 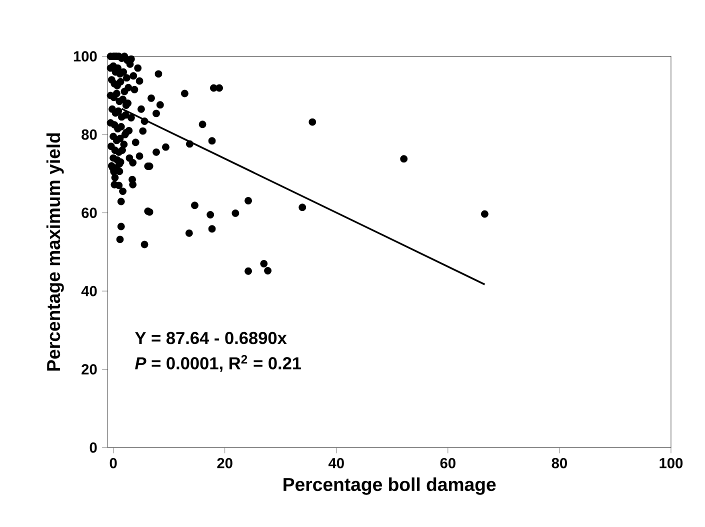 What do you see at coordinates (113, 463) in the screenshot?
I see `x-tick-label: 0` at bounding box center [113, 463].